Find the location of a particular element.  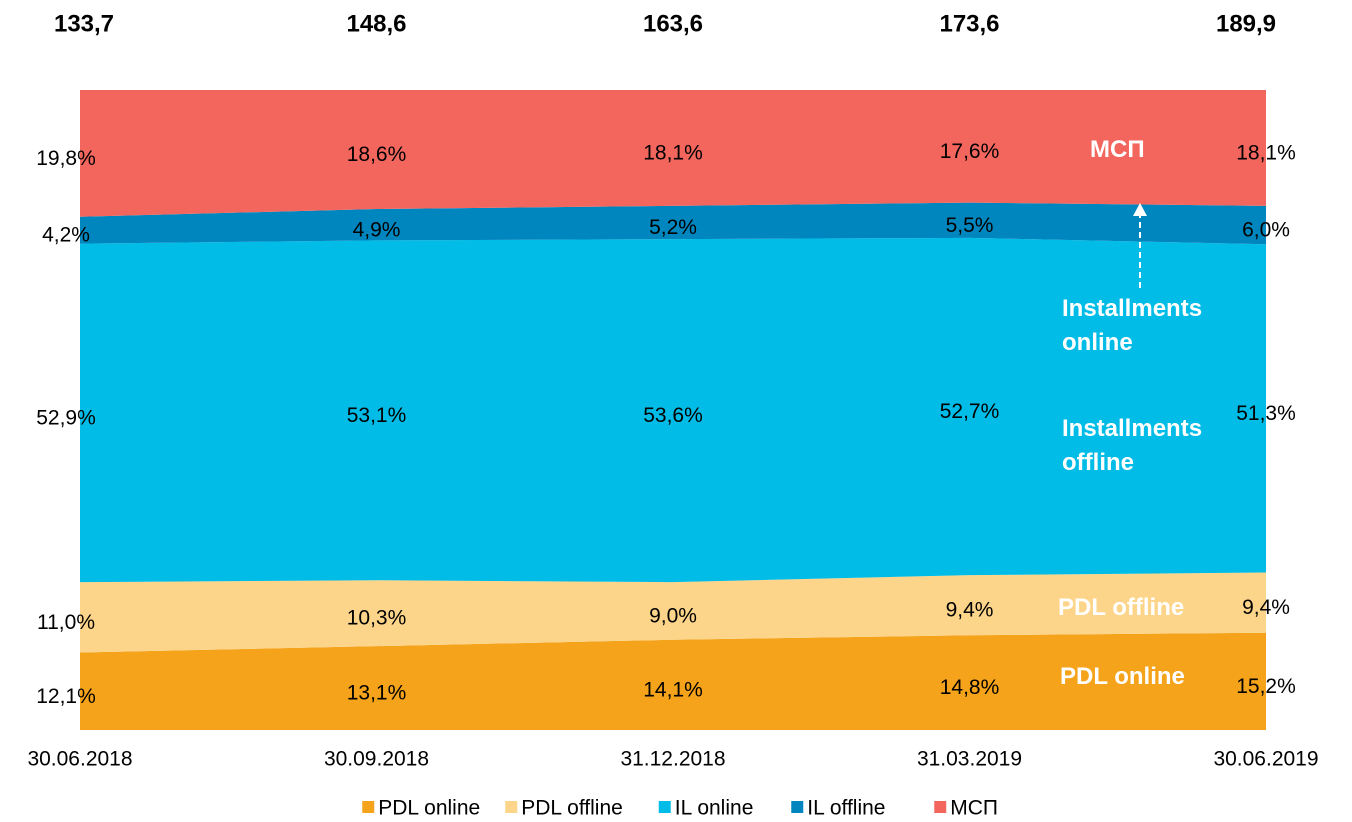

data-label: 51,3% is located at coordinates (1266, 413).